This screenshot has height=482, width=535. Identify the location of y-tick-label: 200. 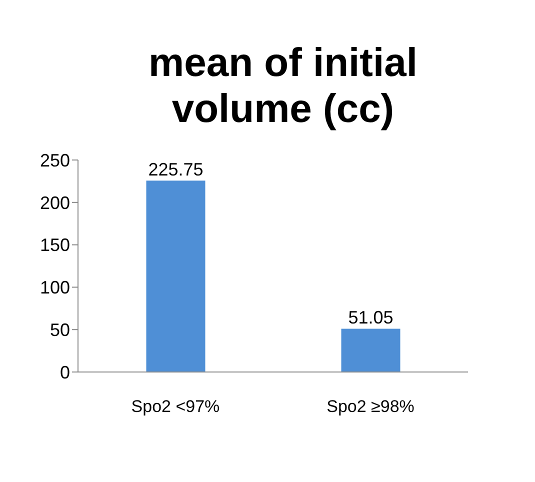
(55, 202).